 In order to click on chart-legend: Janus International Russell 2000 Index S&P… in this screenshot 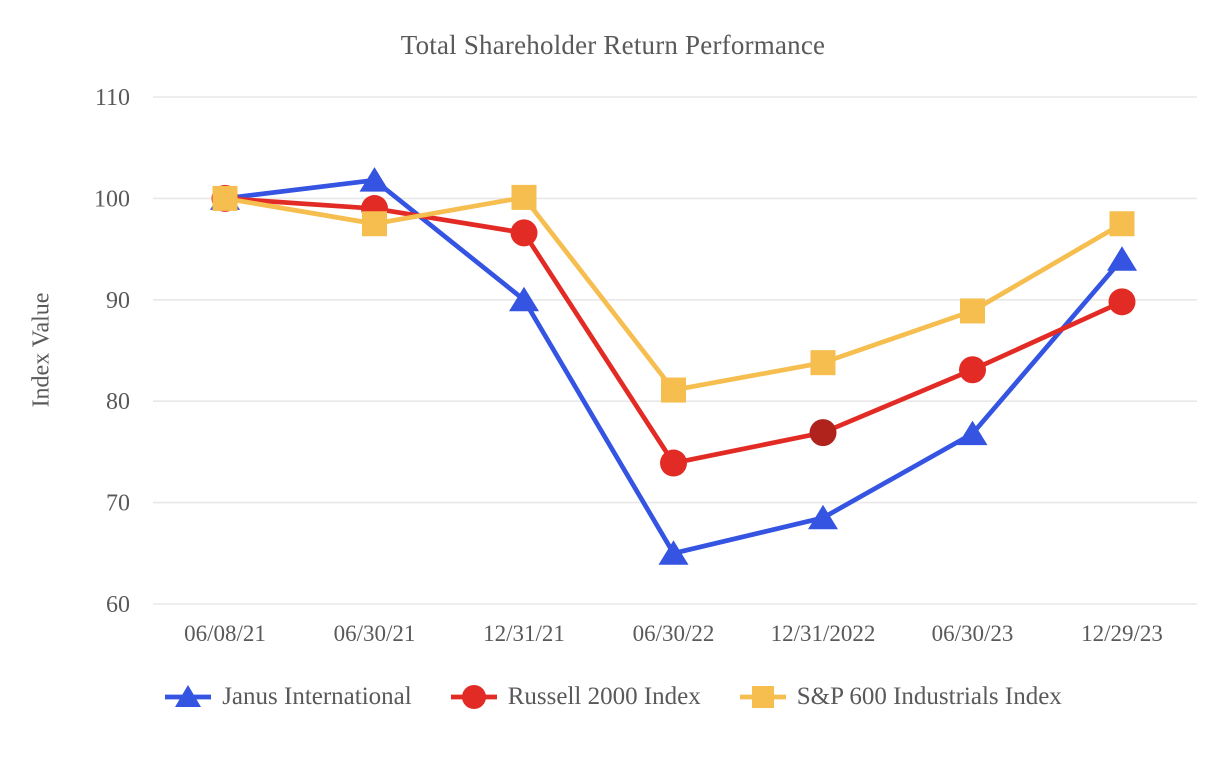, I will do `click(613, 697)`.